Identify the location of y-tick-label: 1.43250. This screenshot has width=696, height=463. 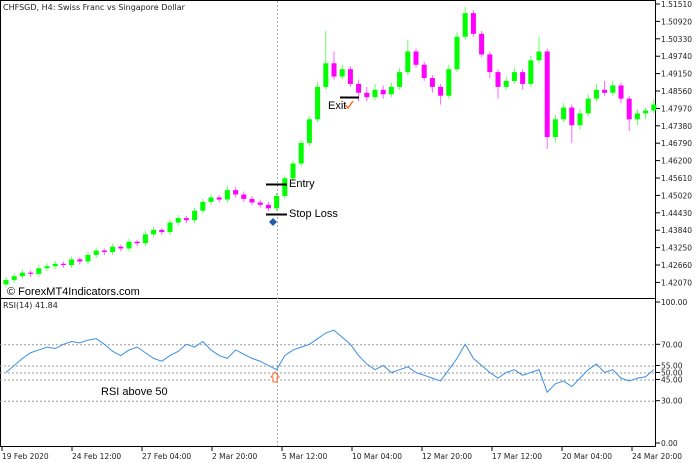
(676, 248).